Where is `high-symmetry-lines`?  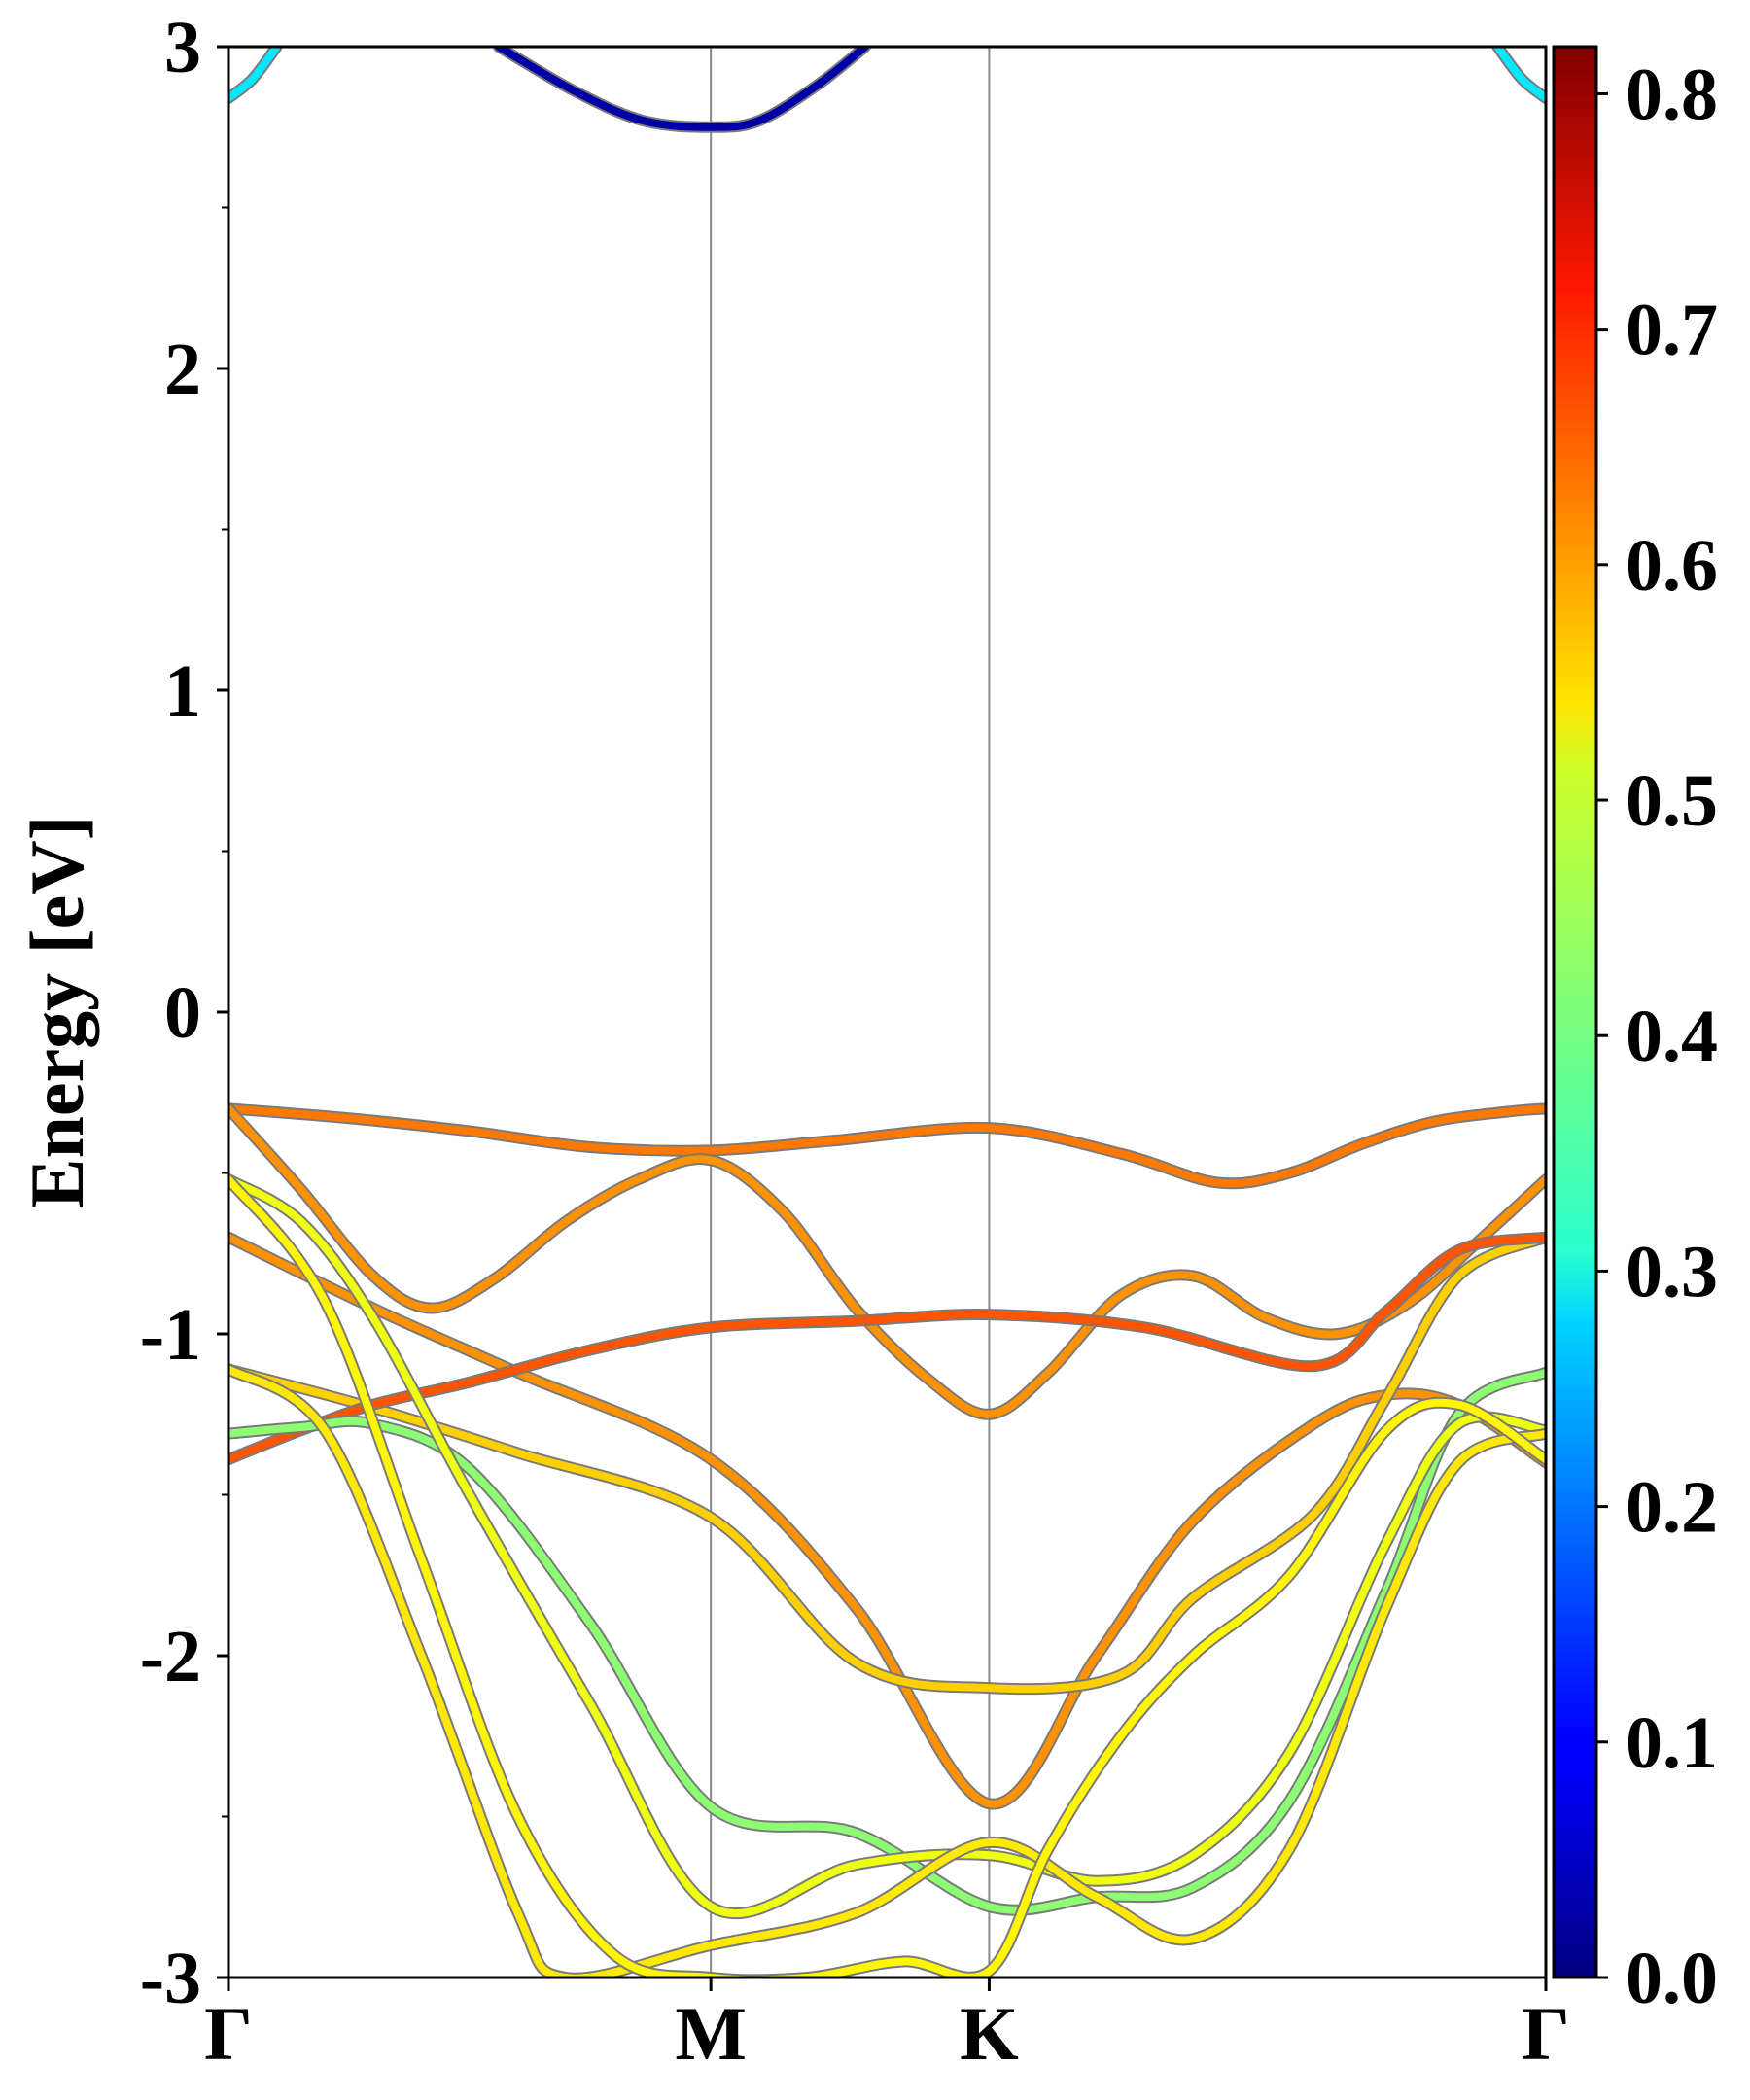
high-symmetry-lines is located at coordinates (850, 1012).